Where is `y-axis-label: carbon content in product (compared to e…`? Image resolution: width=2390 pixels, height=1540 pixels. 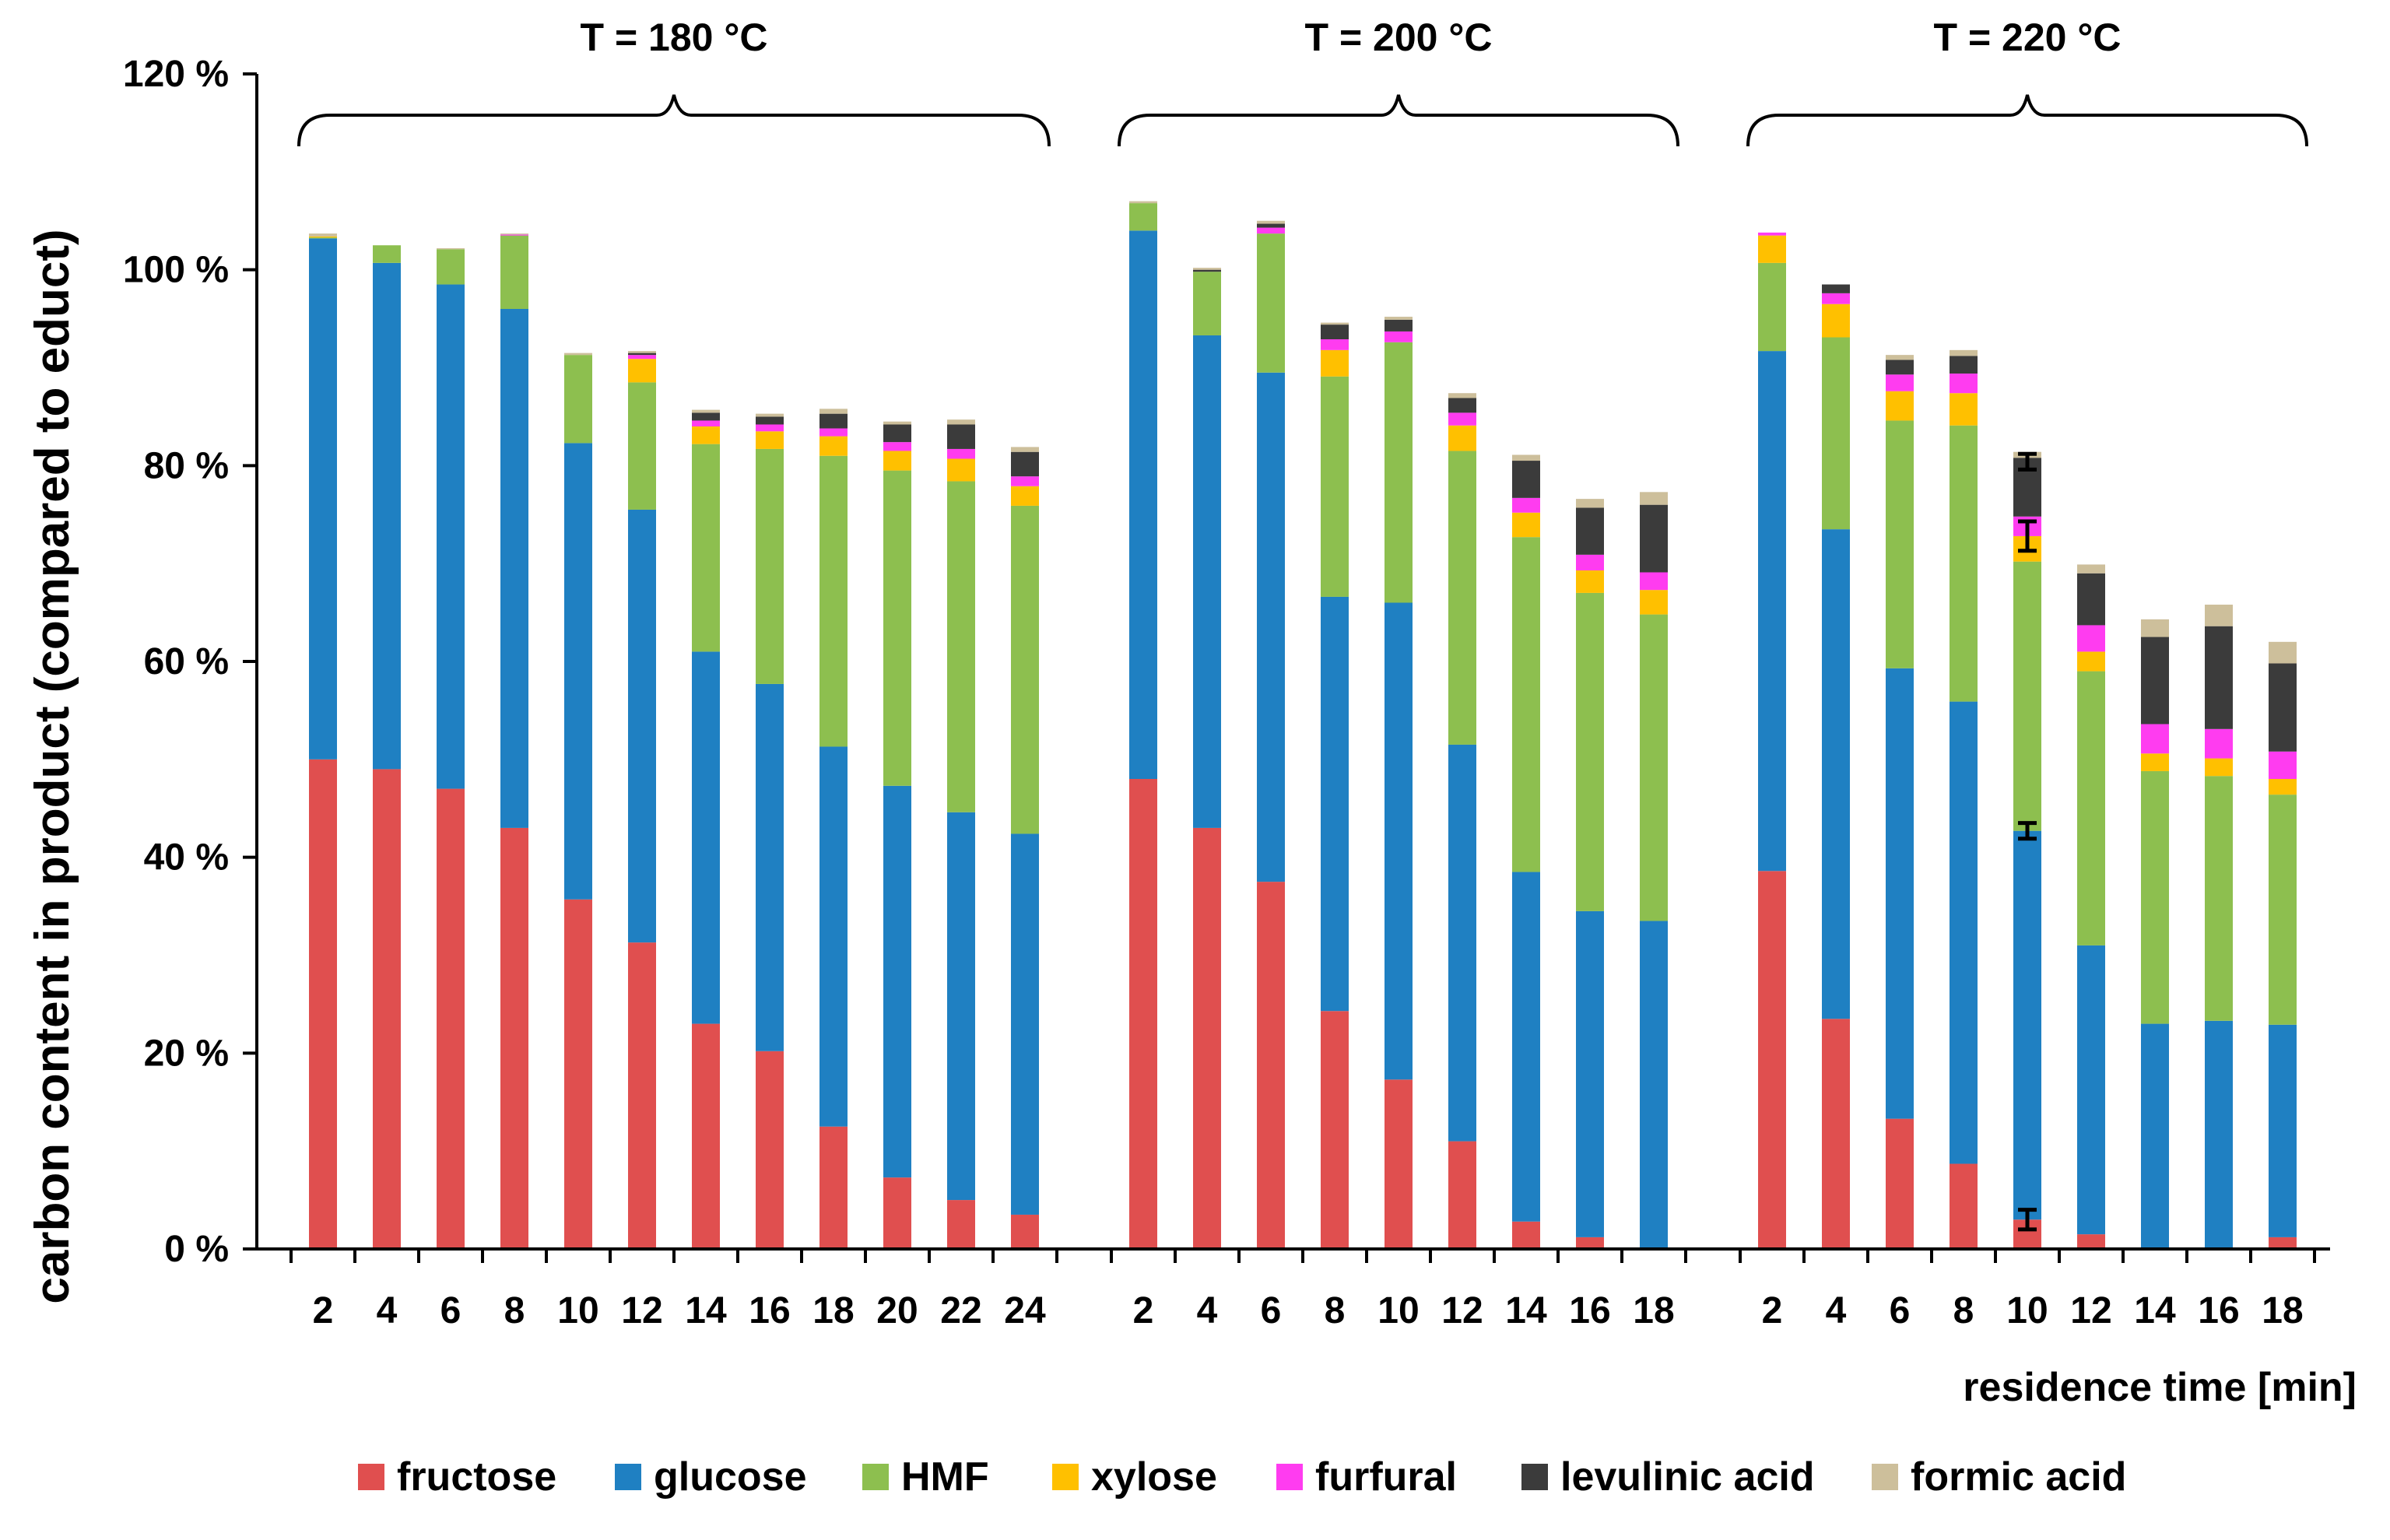
y-axis-label: carbon content in product (compared to e… is located at coordinates (53, 766).